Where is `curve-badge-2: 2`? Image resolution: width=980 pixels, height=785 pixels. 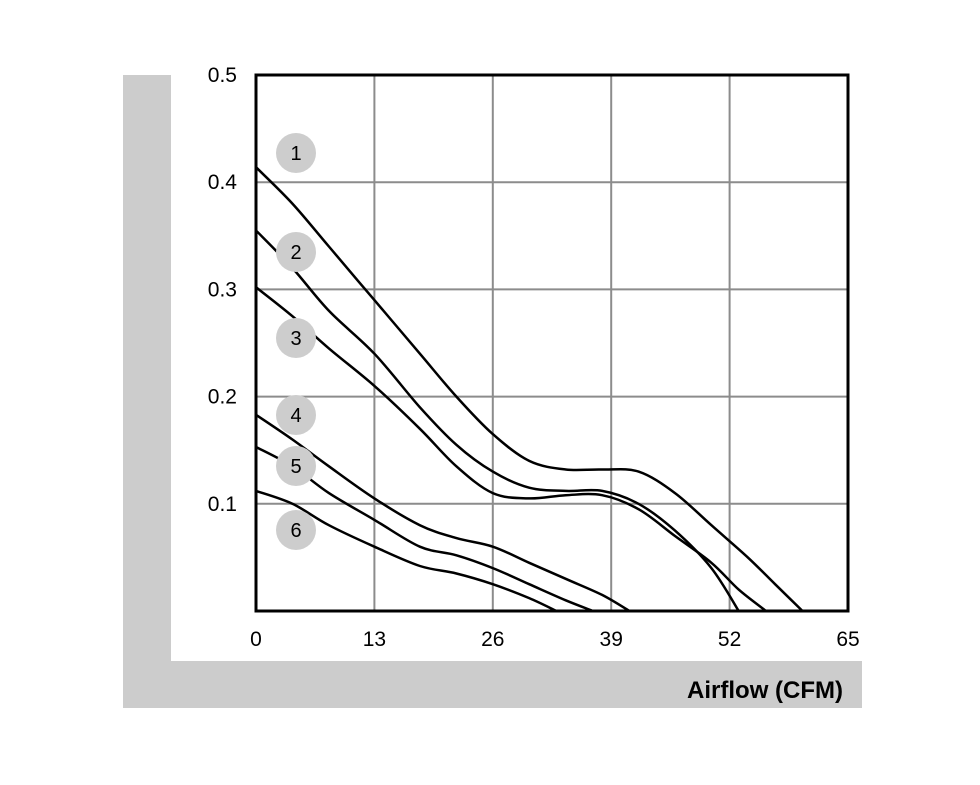
curve-badge-2: 2 is located at coordinates (296, 252).